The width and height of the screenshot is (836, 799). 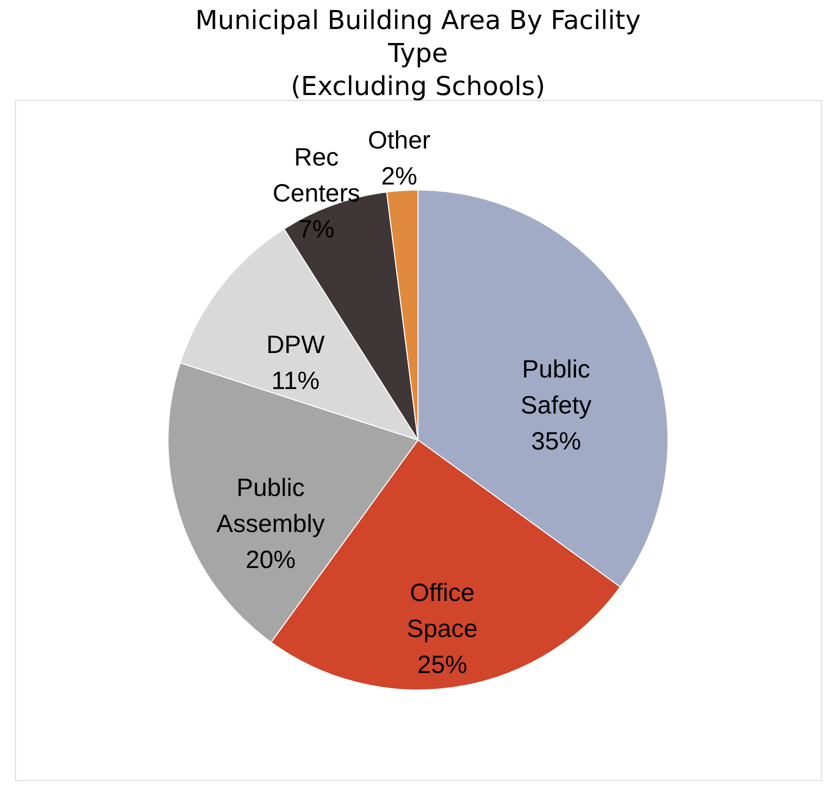 I want to click on slice-label: Other, so click(x=399, y=140).